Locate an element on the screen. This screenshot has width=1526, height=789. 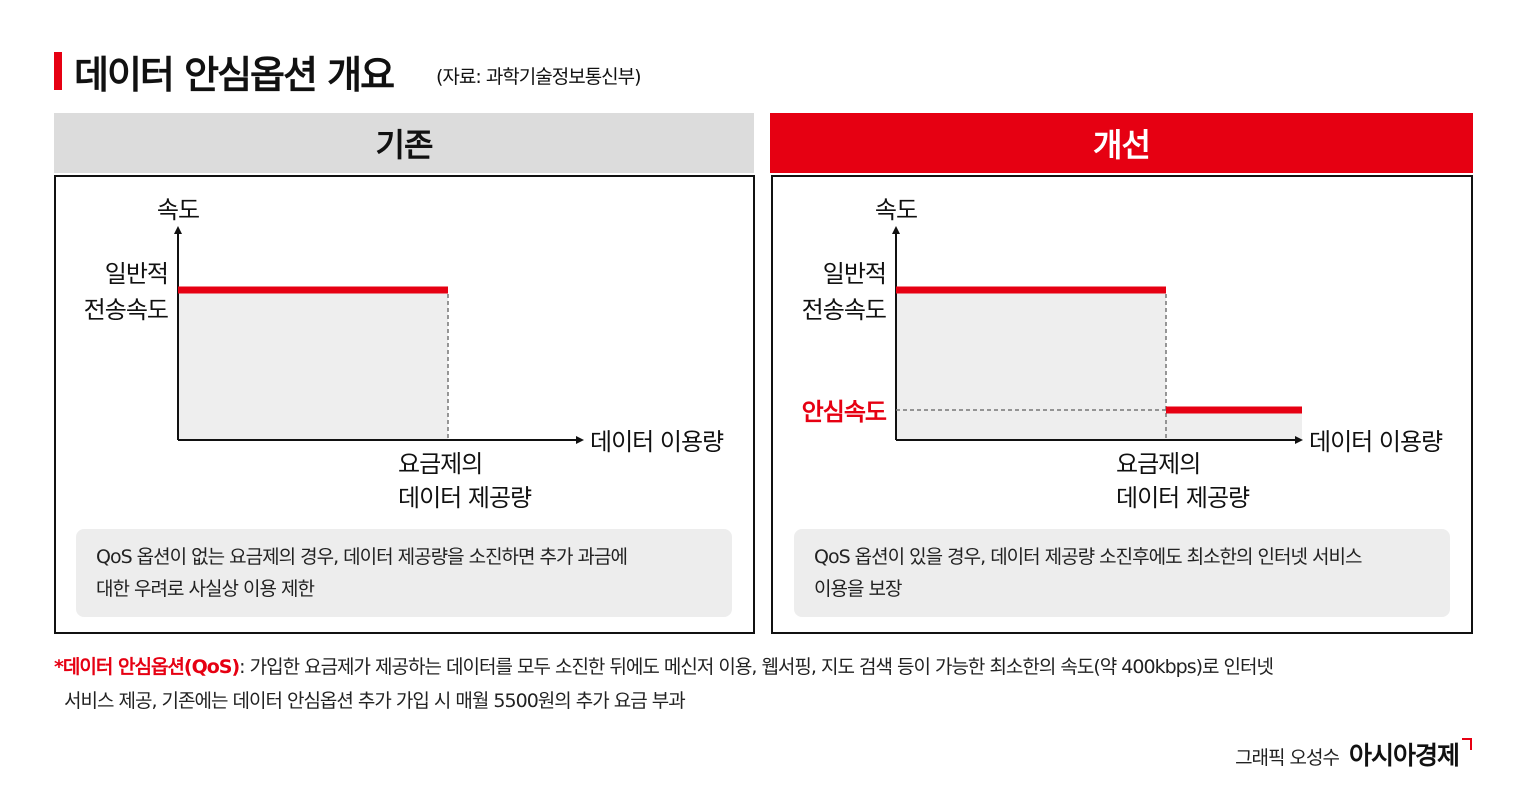
speed-area-new-safe is located at coordinates (1234, 425).